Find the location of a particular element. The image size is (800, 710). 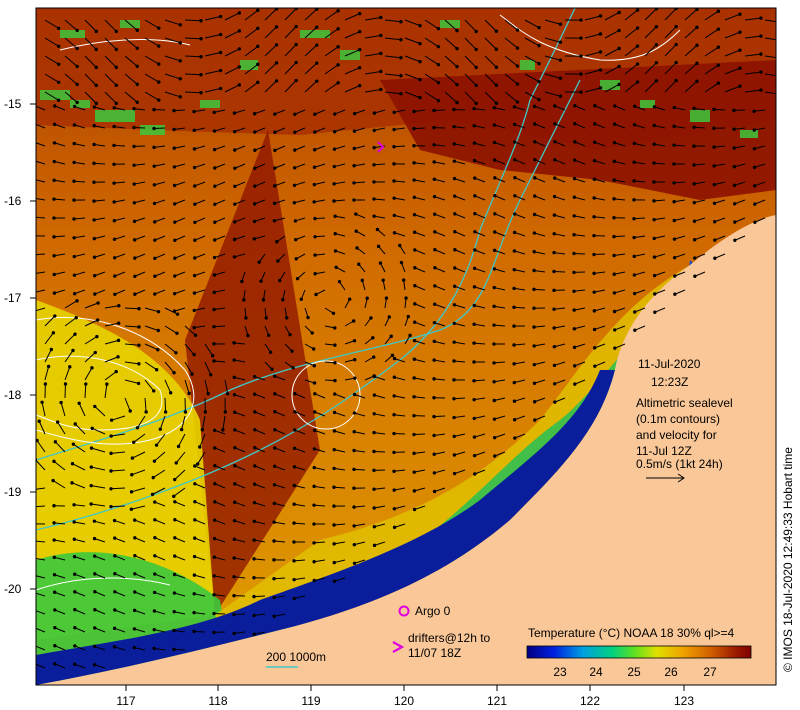

x-axis: 117 118 119 120 121 122 123 is located at coordinates (405, 696).